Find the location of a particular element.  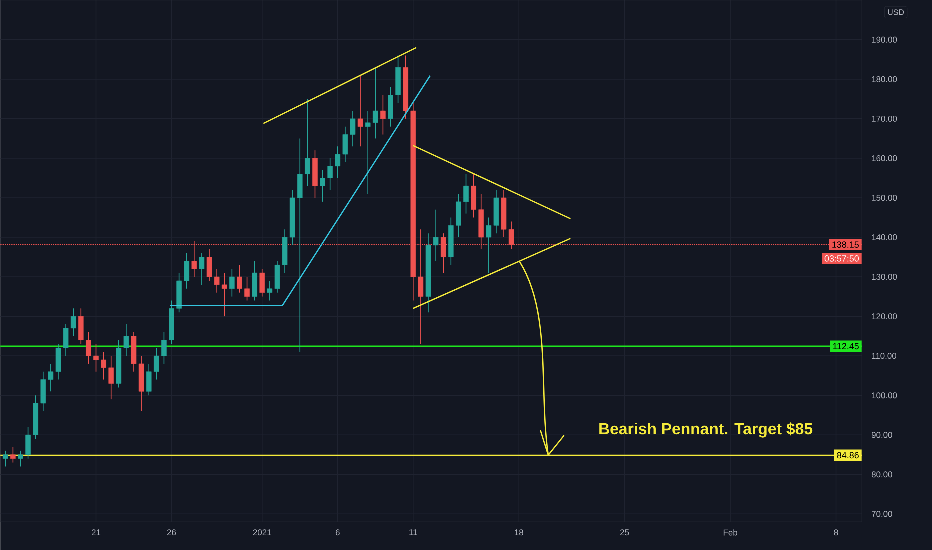

x-tick-label: 25 is located at coordinates (625, 533).